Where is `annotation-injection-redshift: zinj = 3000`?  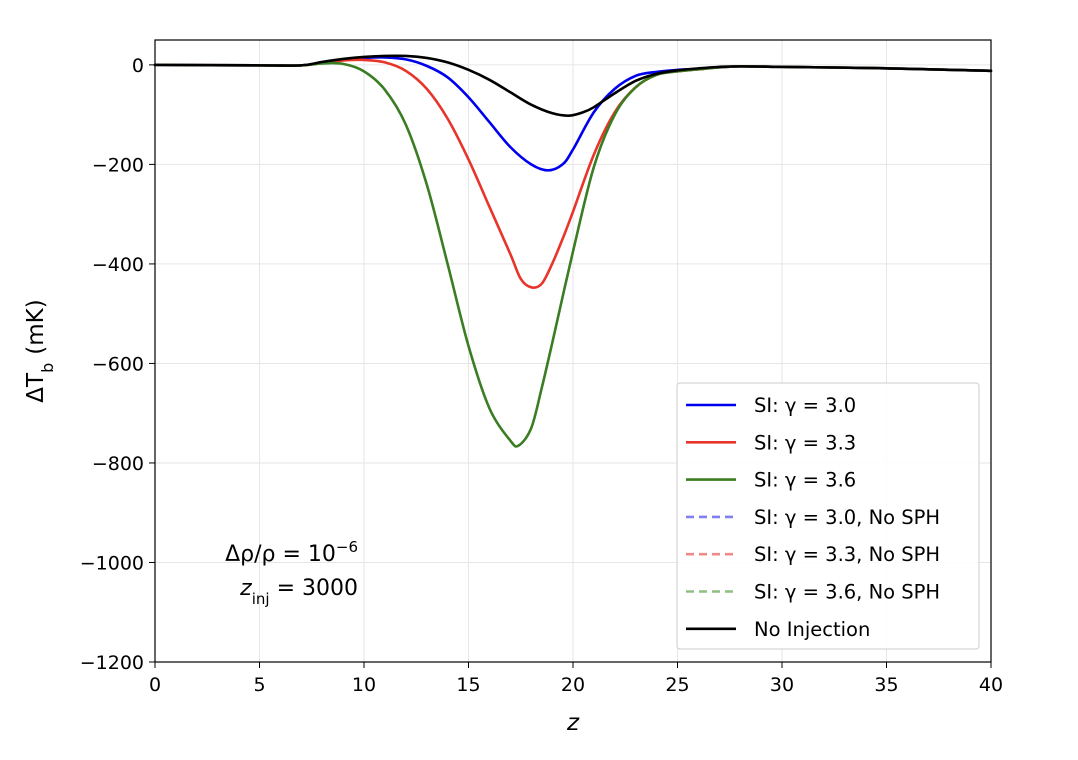 annotation-injection-redshift: zinj = 3000 is located at coordinates (298, 592).